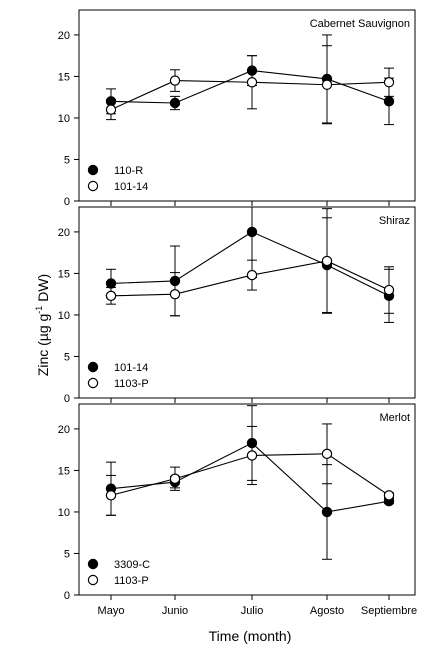  What do you see at coordinates (42, 325) in the screenshot?
I see `y-axis-title: Zinc (µg g-1 DW)` at bounding box center [42, 325].